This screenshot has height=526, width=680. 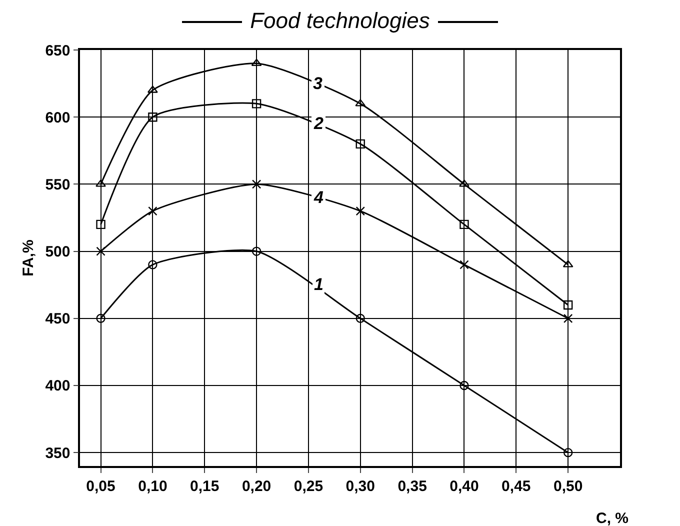 What do you see at coordinates (612, 518) in the screenshot?
I see `x-axis-title: C, %` at bounding box center [612, 518].